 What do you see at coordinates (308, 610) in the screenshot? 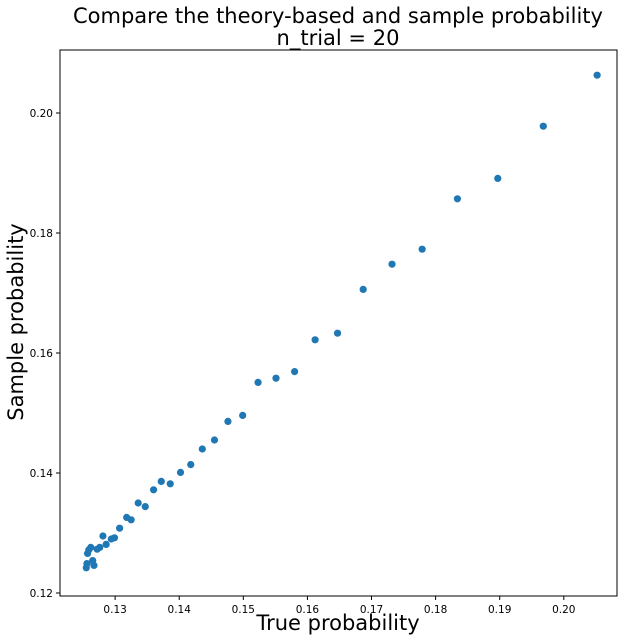
I see `x-tick-label: 0.16` at bounding box center [308, 610].